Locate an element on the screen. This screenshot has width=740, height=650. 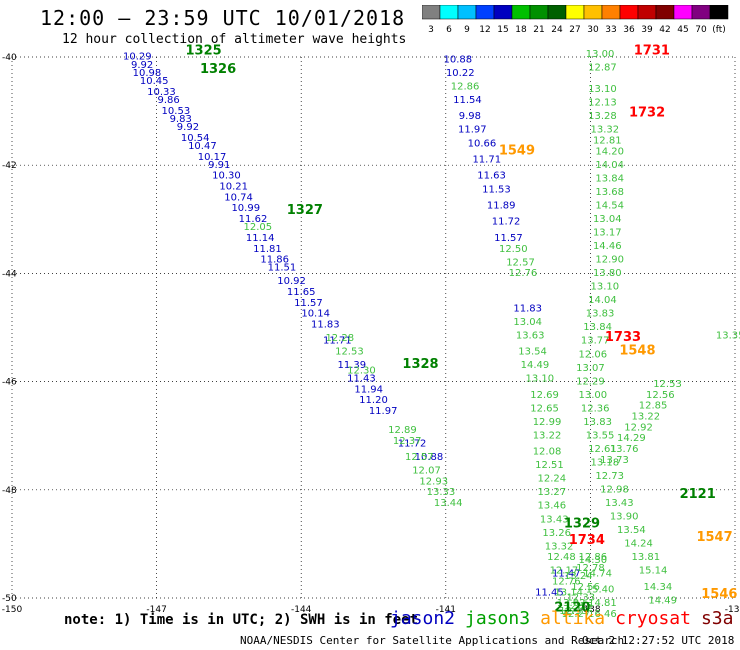
satellite-legend: jason2 jason3 altika cryosat s3a is located at coordinates (565, 618).